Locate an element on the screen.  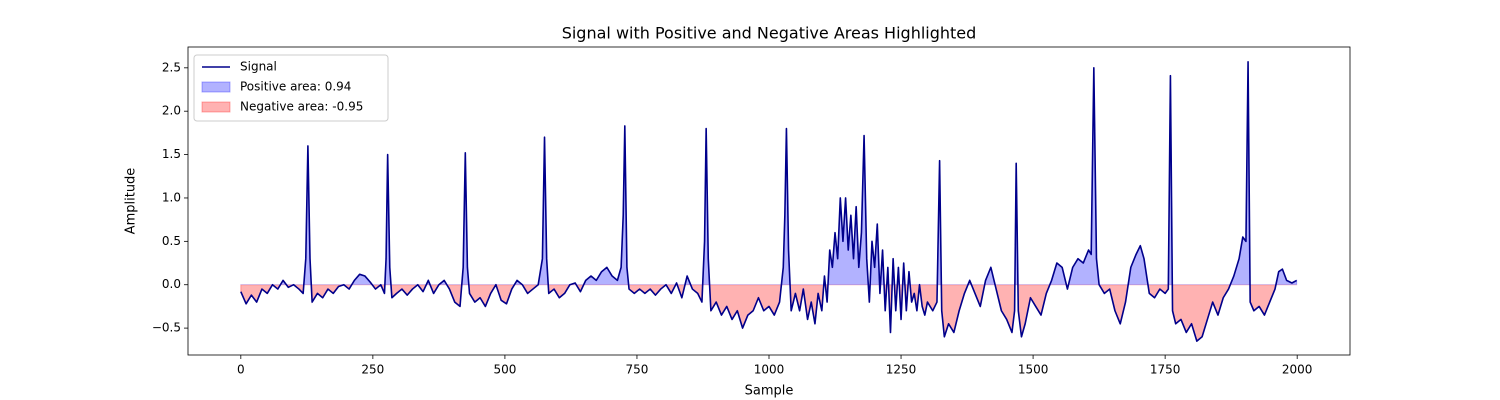
legend-label: Negative area: -0.95 is located at coordinates (301, 107).